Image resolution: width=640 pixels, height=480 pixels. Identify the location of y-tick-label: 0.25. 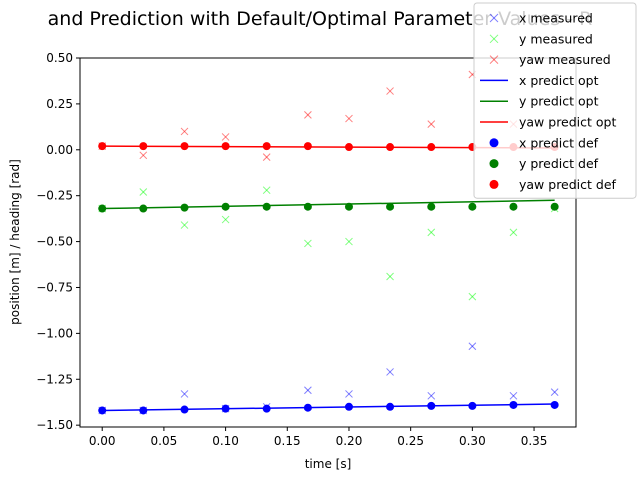
(59, 104).